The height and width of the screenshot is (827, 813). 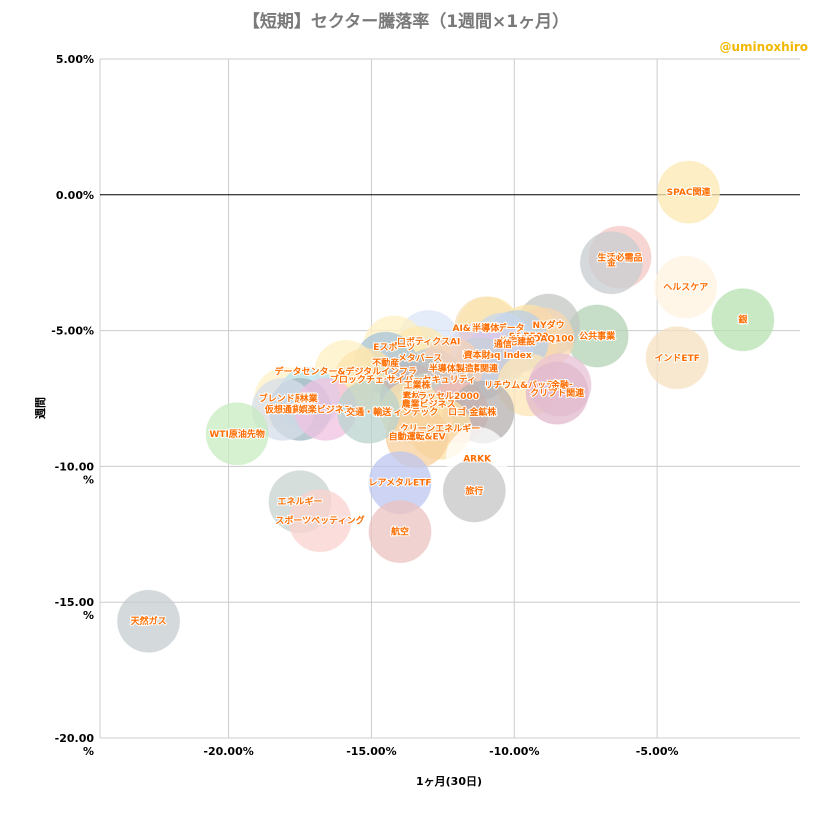 What do you see at coordinates (385, 363) in the screenshot?
I see `bubble-label: 不動産` at bounding box center [385, 363].